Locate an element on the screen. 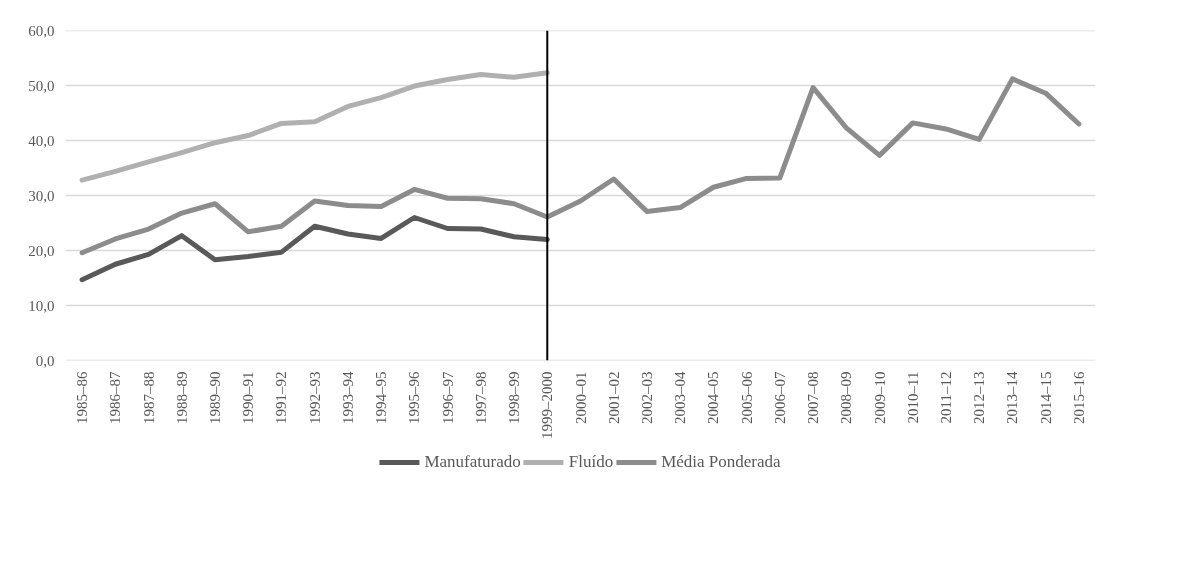 This screenshot has width=1193, height=578. y-tick-label: 60,0 is located at coordinates (41, 30).